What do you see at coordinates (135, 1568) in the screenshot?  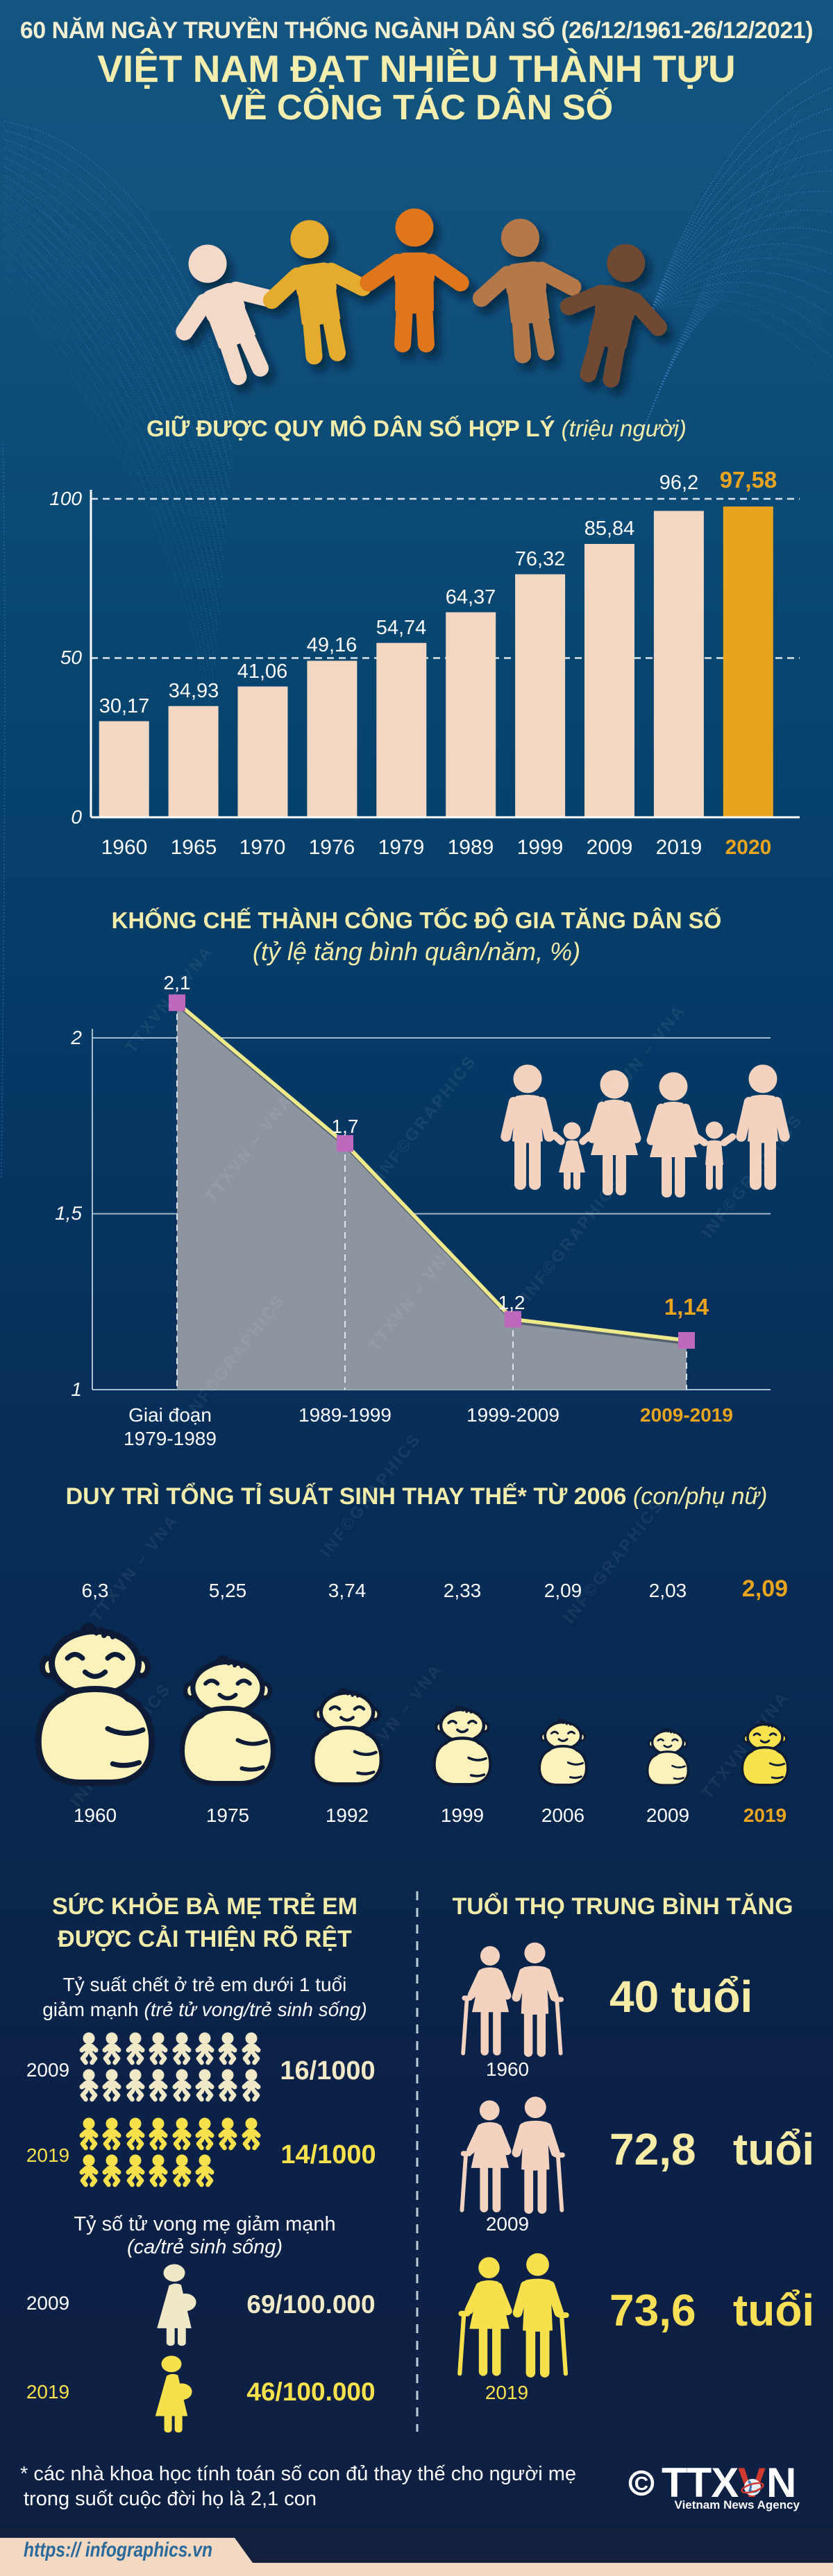 I see `svg-text: TTXVN – VNA` at bounding box center [135, 1568].